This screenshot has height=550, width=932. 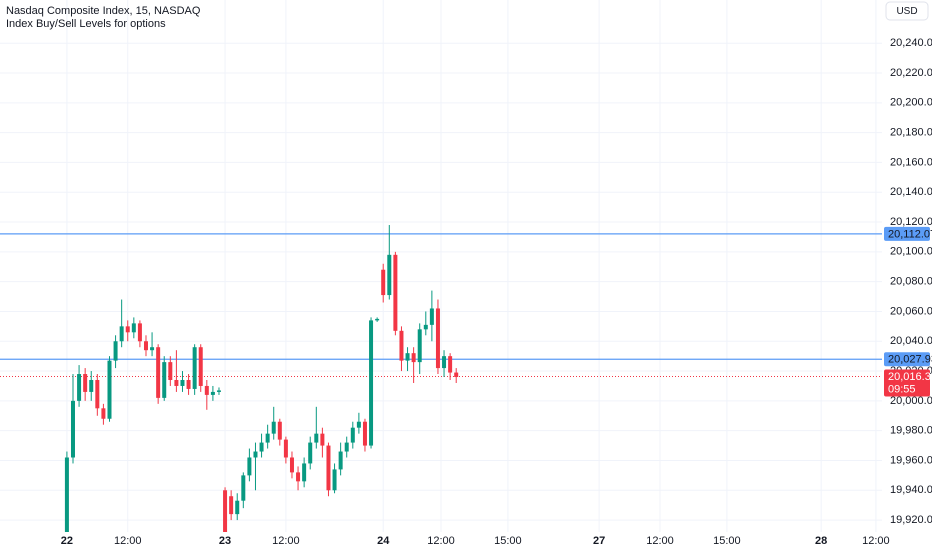 What do you see at coordinates (911, 73) in the screenshot?
I see `y-tick-label: 20,220.00` at bounding box center [911, 73].